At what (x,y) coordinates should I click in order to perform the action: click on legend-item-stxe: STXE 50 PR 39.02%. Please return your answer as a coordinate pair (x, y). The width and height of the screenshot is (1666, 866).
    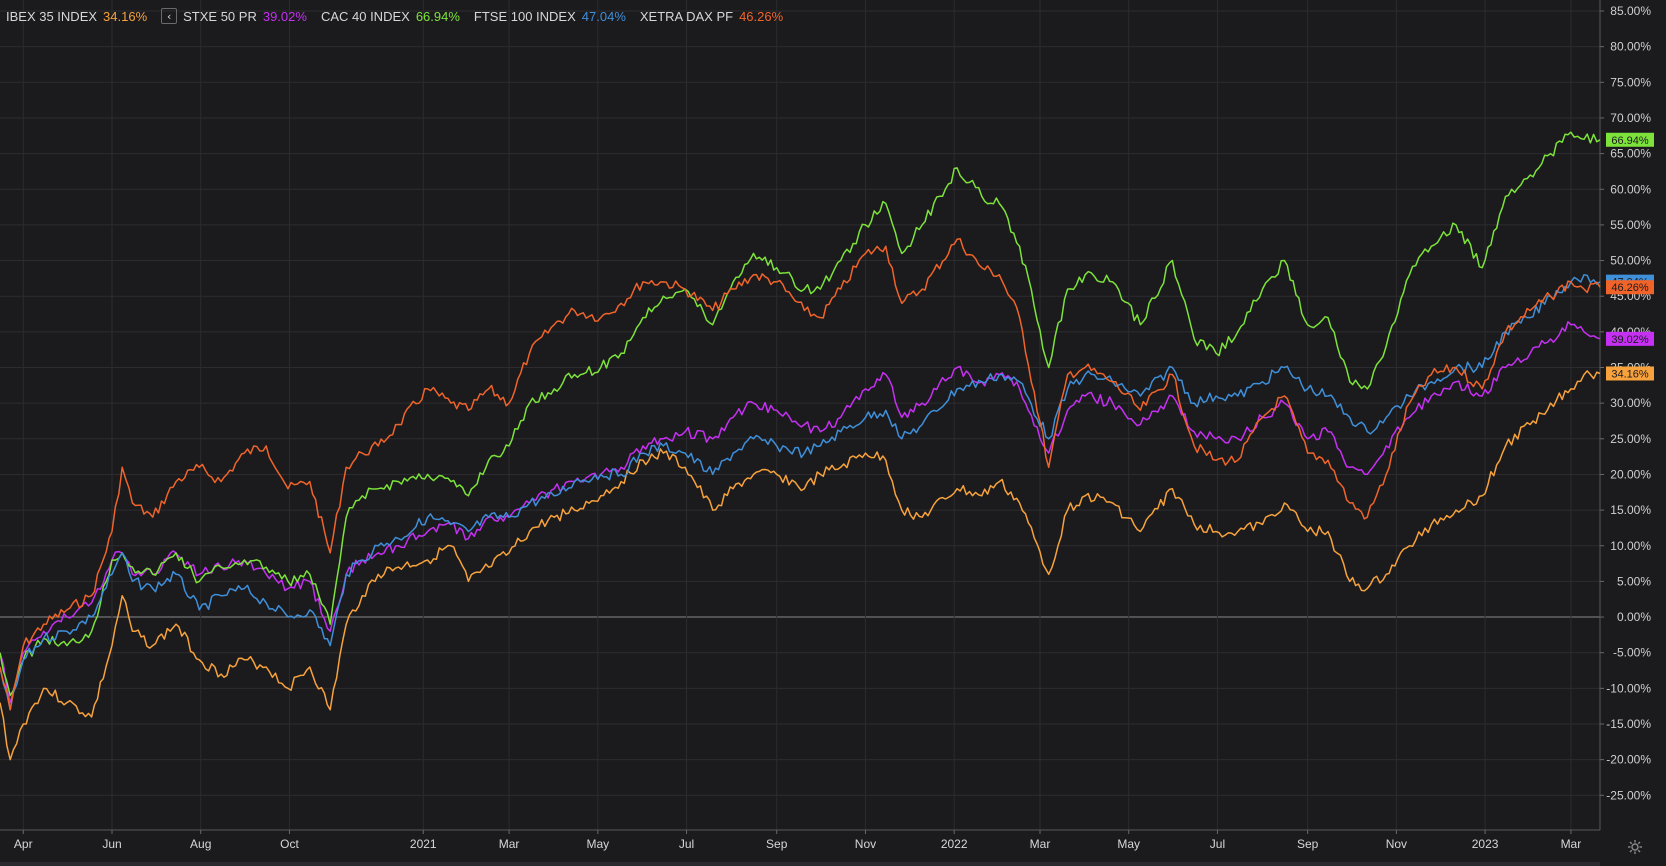
    Looking at the image, I should click on (245, 16).